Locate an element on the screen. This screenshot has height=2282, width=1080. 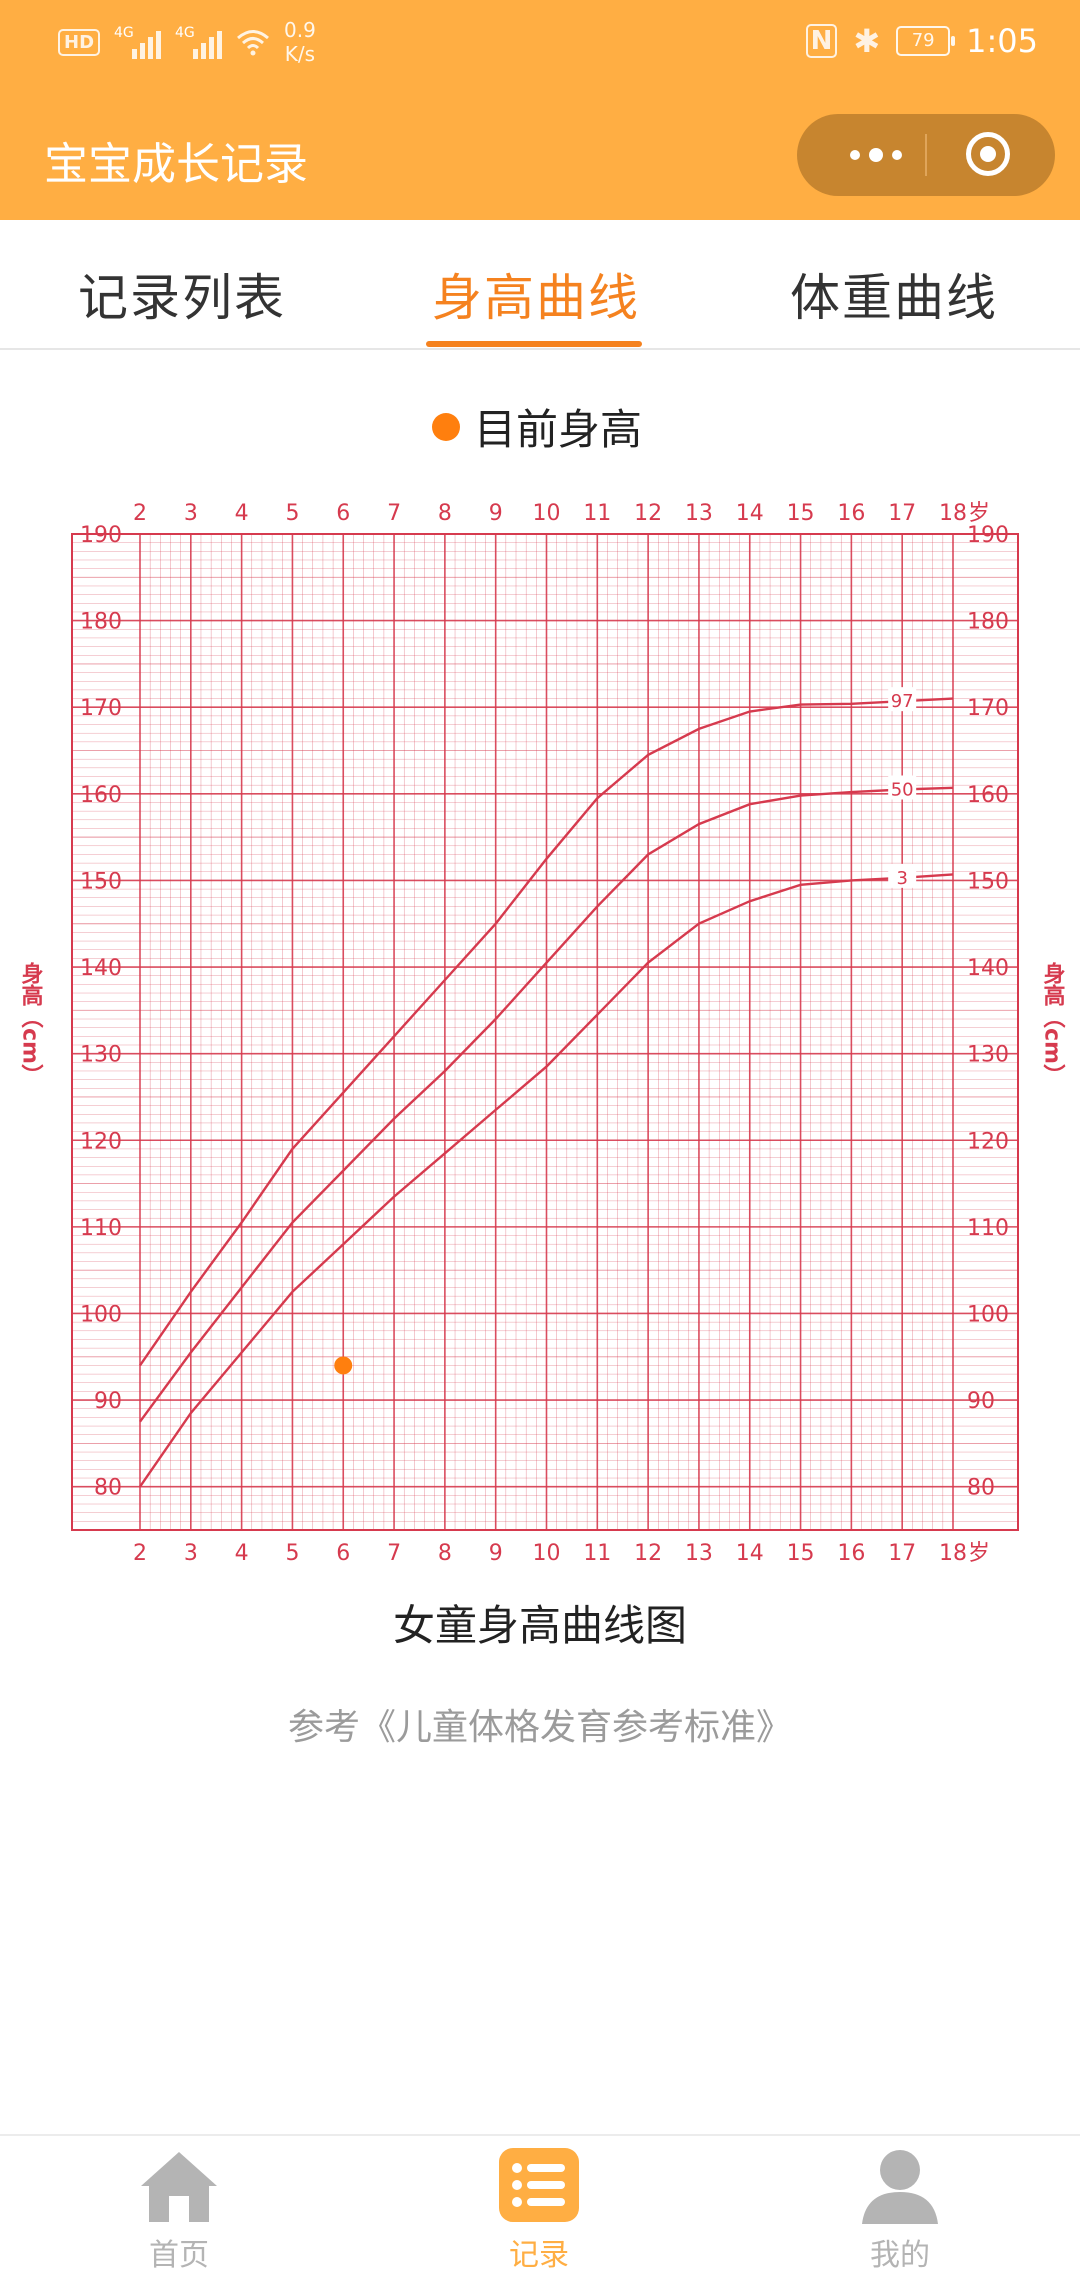
curve-label-97: 97 is located at coordinates (902, 701).